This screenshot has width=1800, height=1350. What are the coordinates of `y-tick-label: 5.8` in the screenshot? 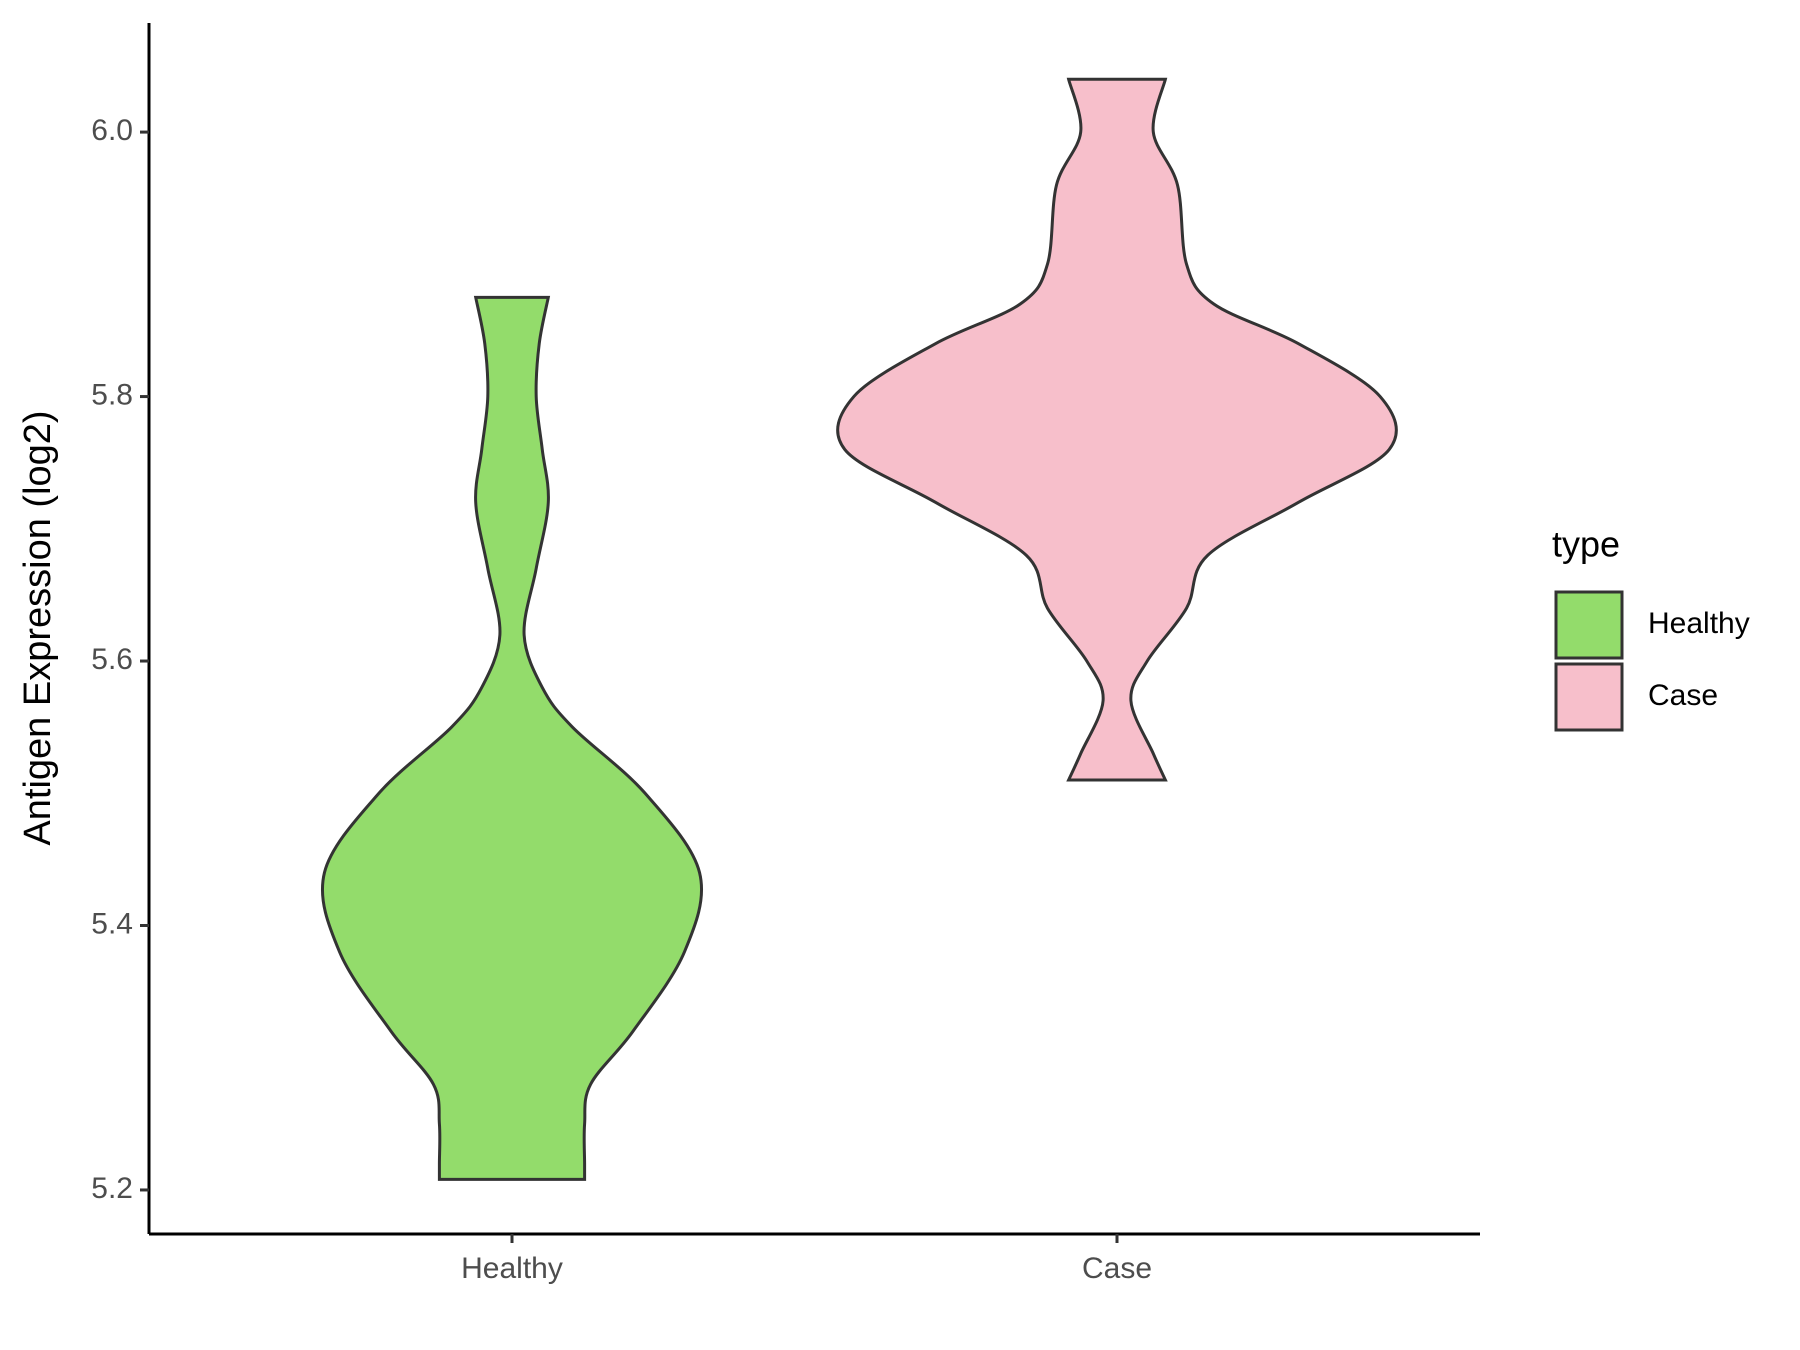 It's located at (112, 394).